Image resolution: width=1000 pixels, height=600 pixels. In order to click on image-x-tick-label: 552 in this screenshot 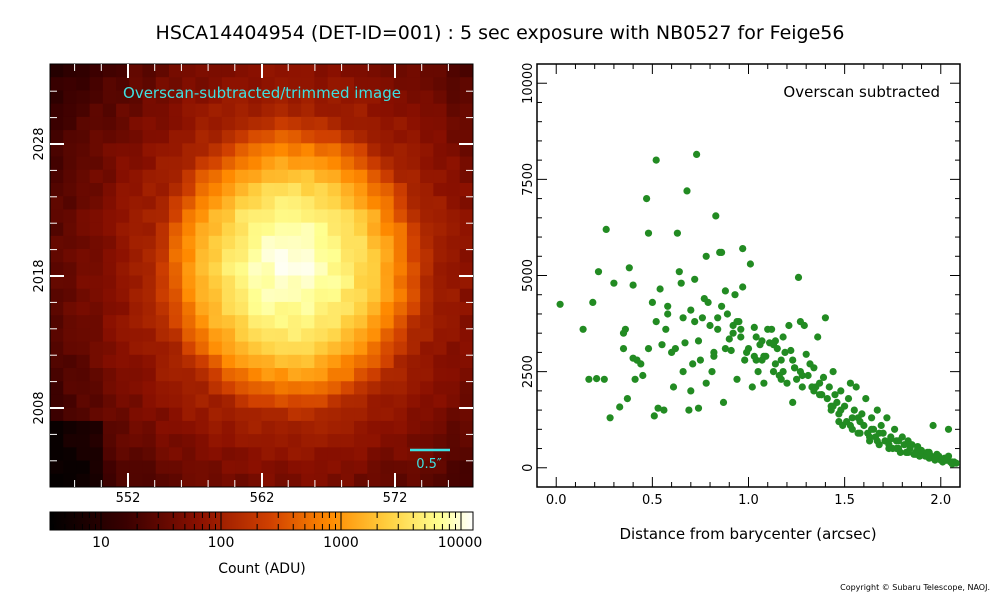, I will do `click(128, 498)`.